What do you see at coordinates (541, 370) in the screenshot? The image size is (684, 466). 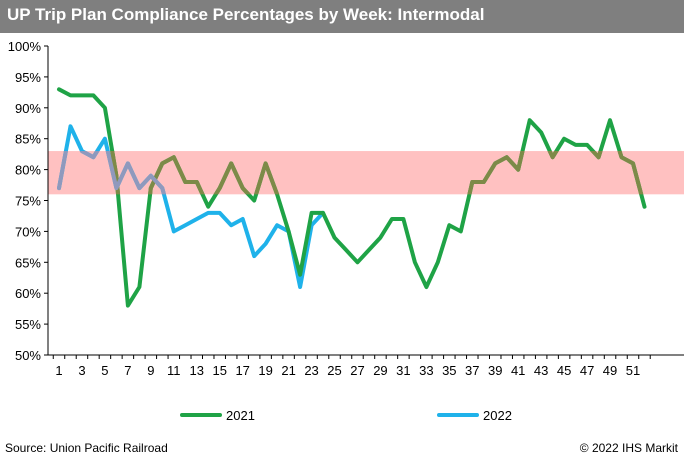 I see `x-tick-label: 43` at bounding box center [541, 370].